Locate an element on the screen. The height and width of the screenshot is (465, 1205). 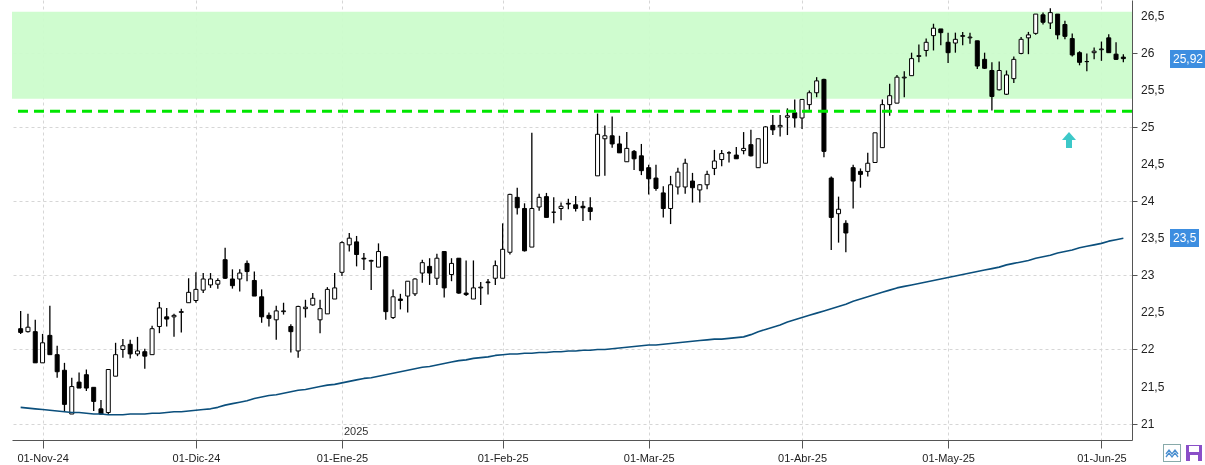
x-tick-label: 01-Abr-25 is located at coordinates (802, 457).